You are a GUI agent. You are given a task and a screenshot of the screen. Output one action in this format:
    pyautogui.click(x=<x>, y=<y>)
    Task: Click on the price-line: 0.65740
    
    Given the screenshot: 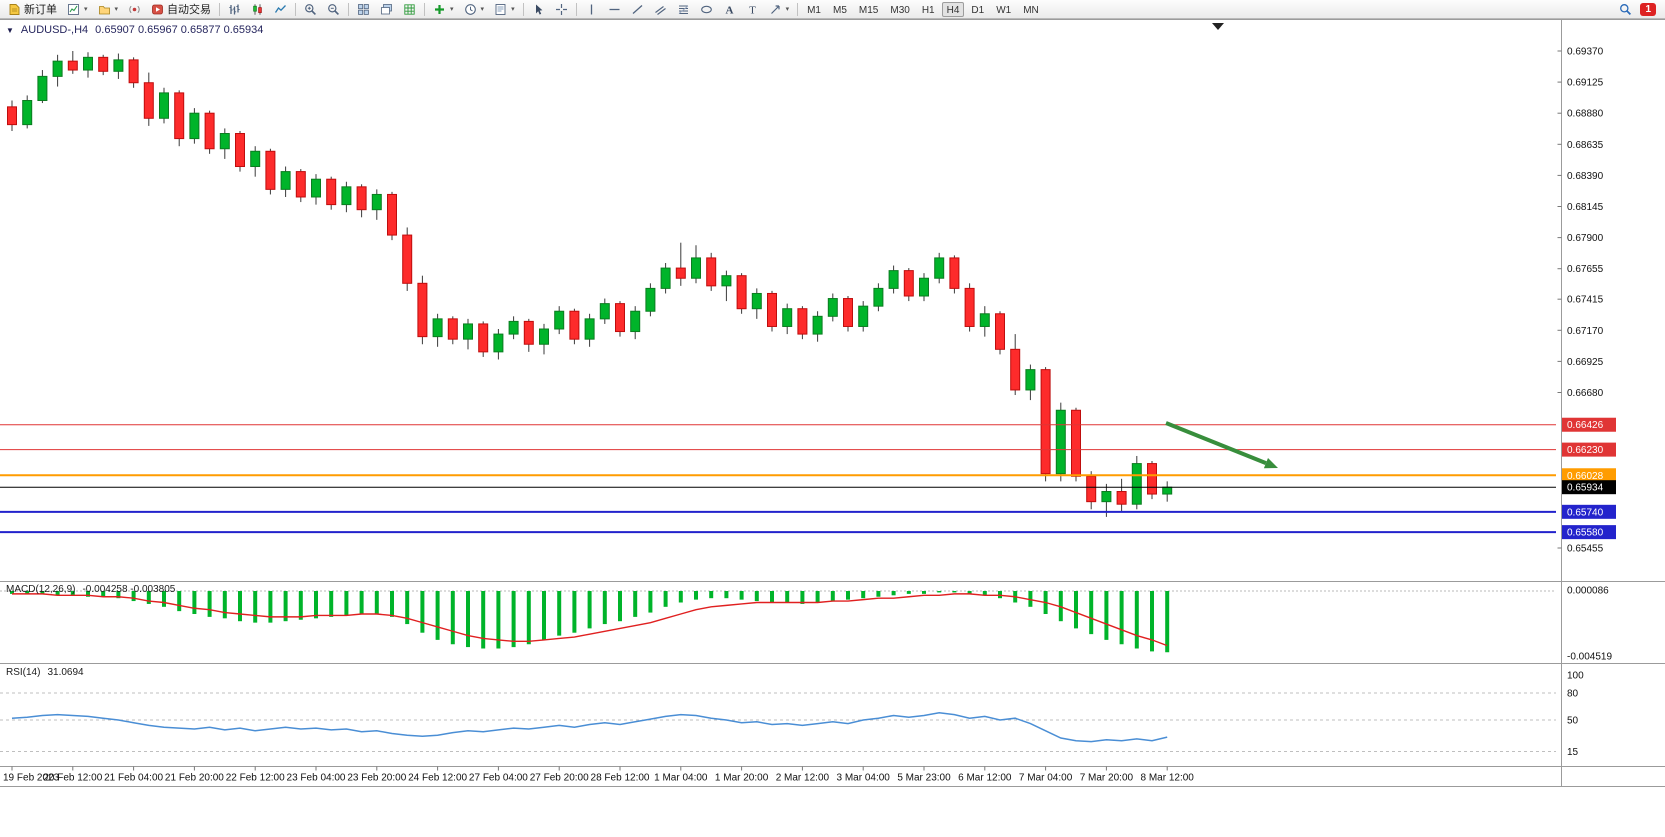 What is the action you would take?
    pyautogui.click(x=808, y=511)
    